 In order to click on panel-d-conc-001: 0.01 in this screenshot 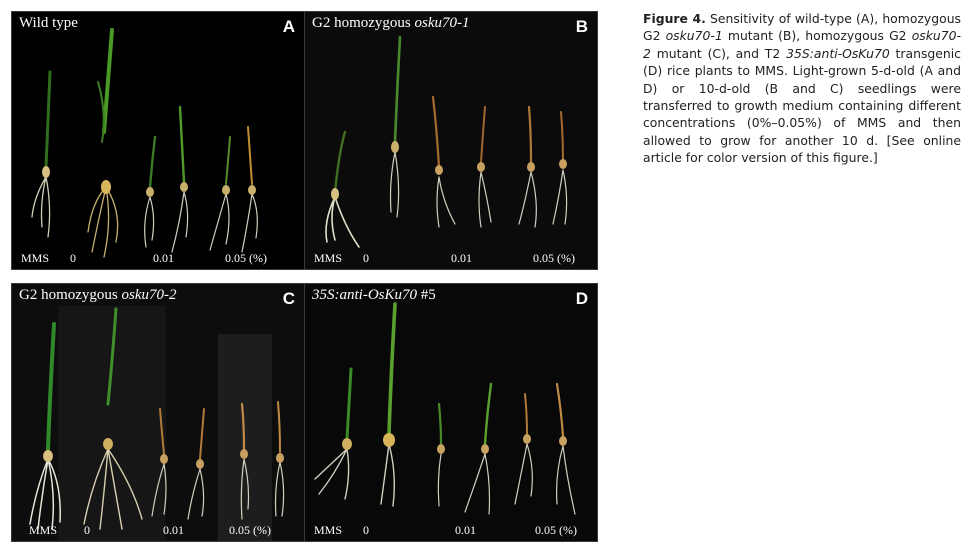, I will do `click(465, 530)`.